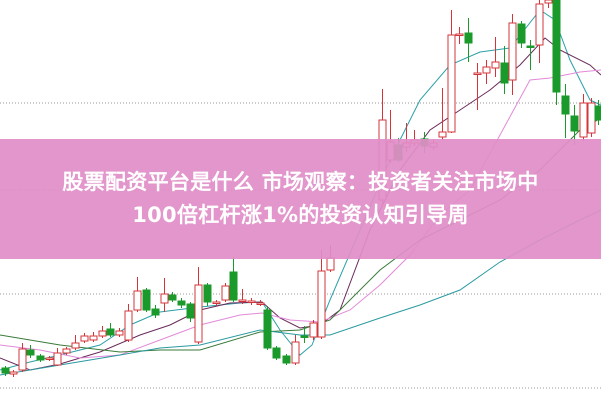 The width and height of the screenshot is (601, 401). I want to click on title-line-1: 股票配资平台是什么 市场观察：投资者关注市场中, so click(300, 182).